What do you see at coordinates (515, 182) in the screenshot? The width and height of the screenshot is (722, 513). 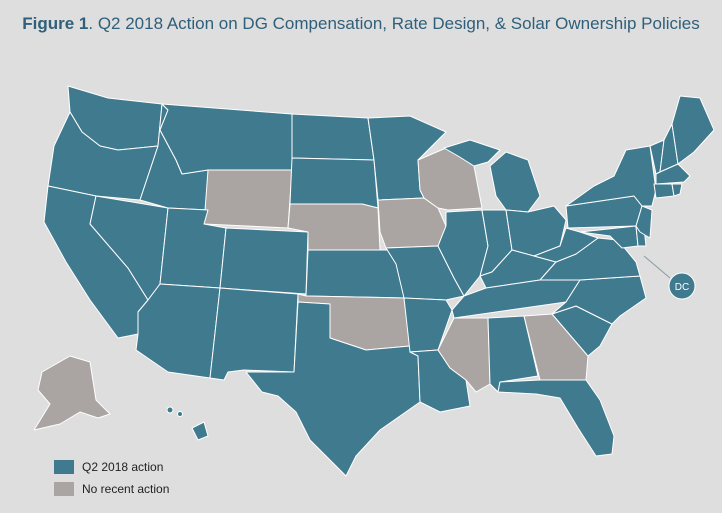 I see `state-mi` at bounding box center [515, 182].